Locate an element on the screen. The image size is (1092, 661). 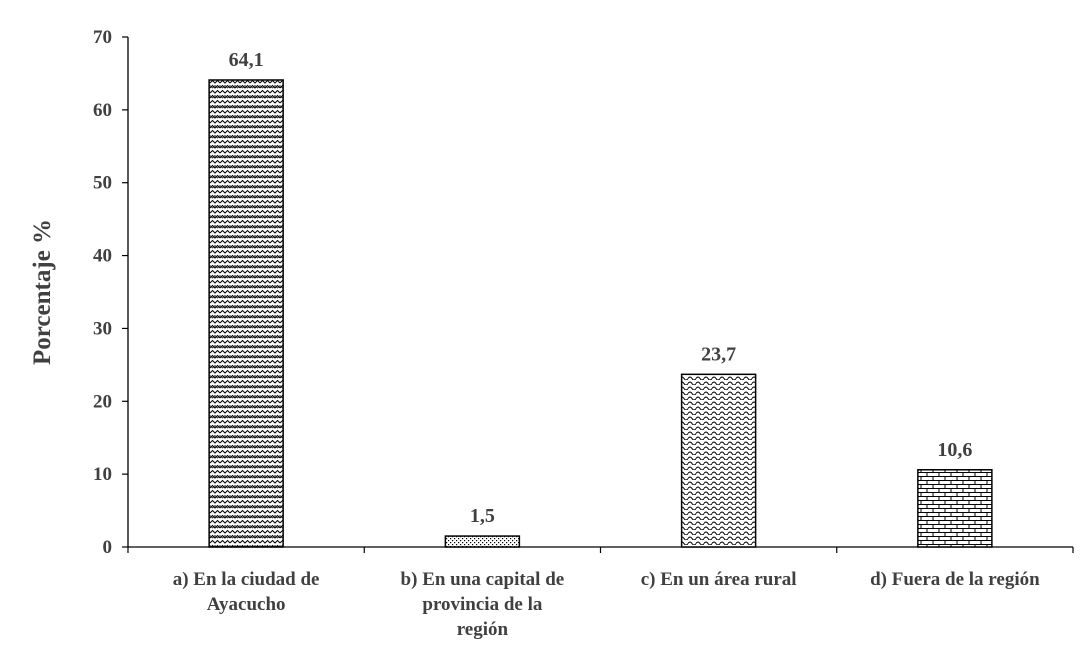
data-label: 23,7 is located at coordinates (718, 354).